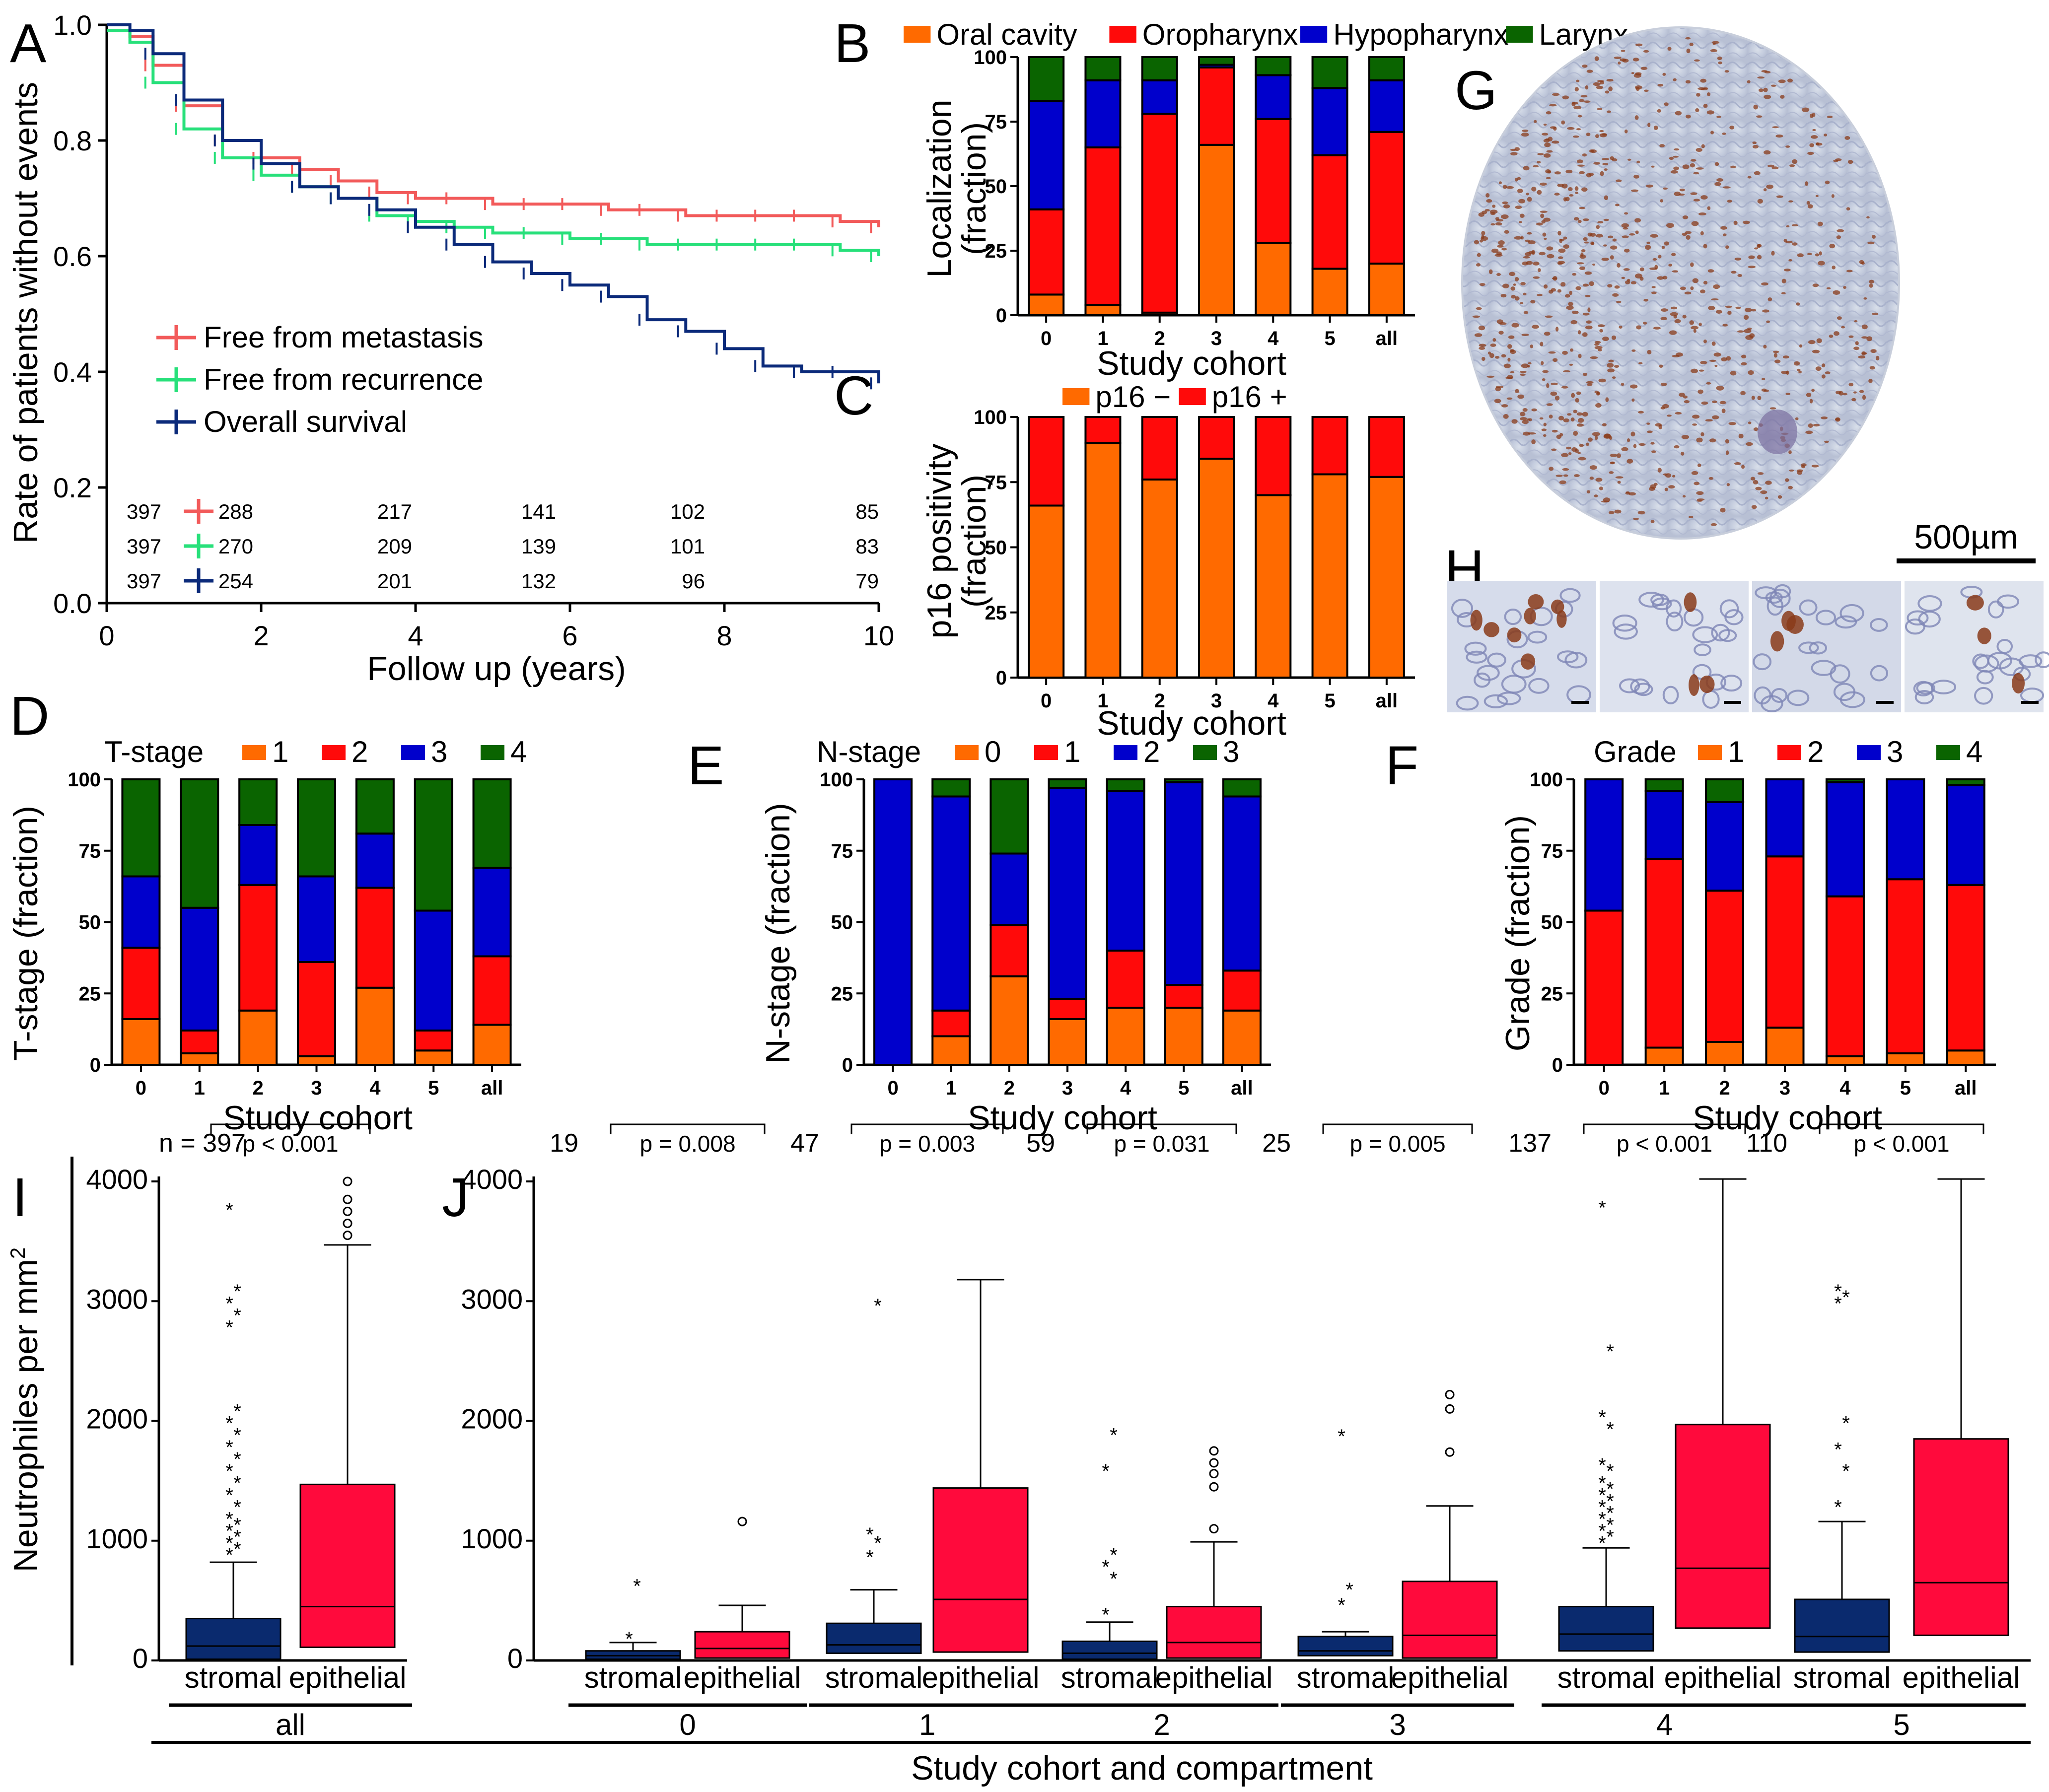  I want to click on bar-x-tick-label: 3, so click(1784, 1088).